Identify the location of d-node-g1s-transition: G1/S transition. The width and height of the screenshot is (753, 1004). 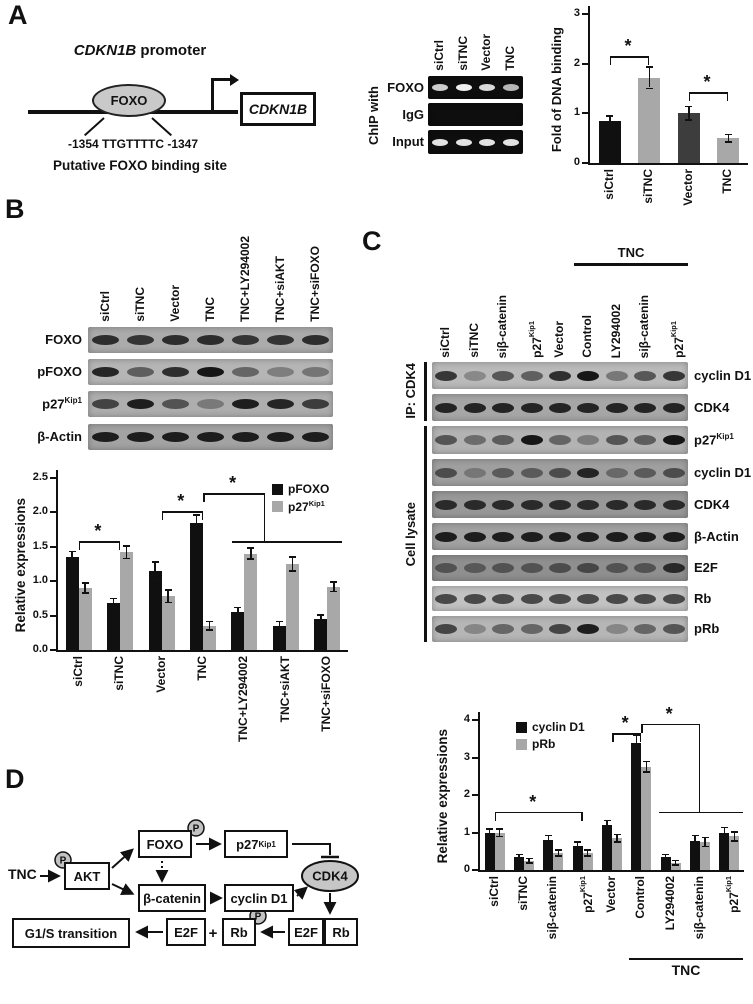
(71, 933).